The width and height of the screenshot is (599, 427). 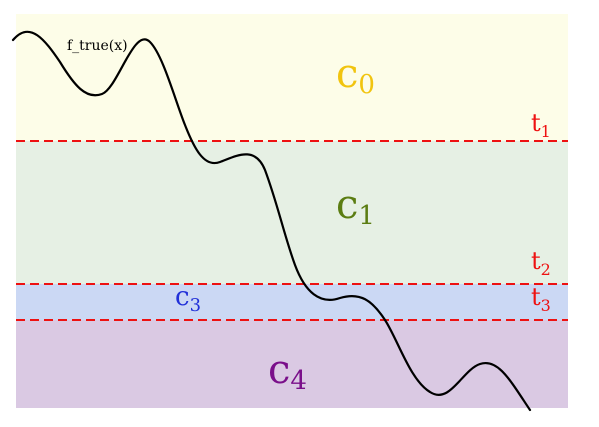 What do you see at coordinates (541, 263) in the screenshot?
I see `threshold-label-t2: t2` at bounding box center [541, 263].